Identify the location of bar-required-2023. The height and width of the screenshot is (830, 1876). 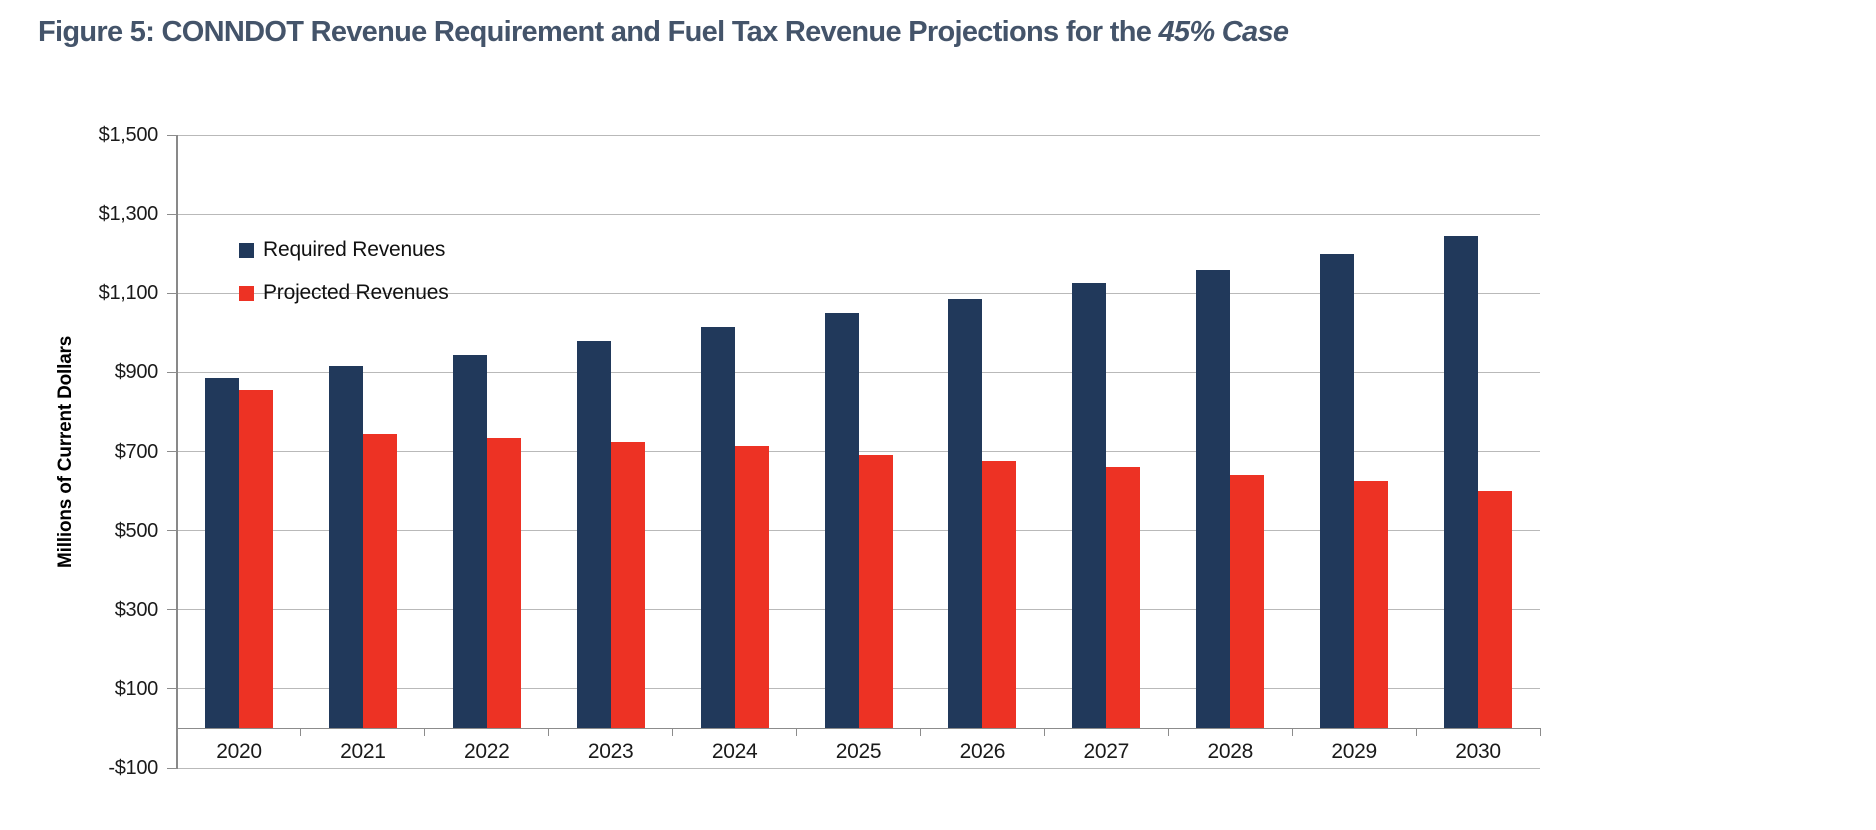
(593, 534).